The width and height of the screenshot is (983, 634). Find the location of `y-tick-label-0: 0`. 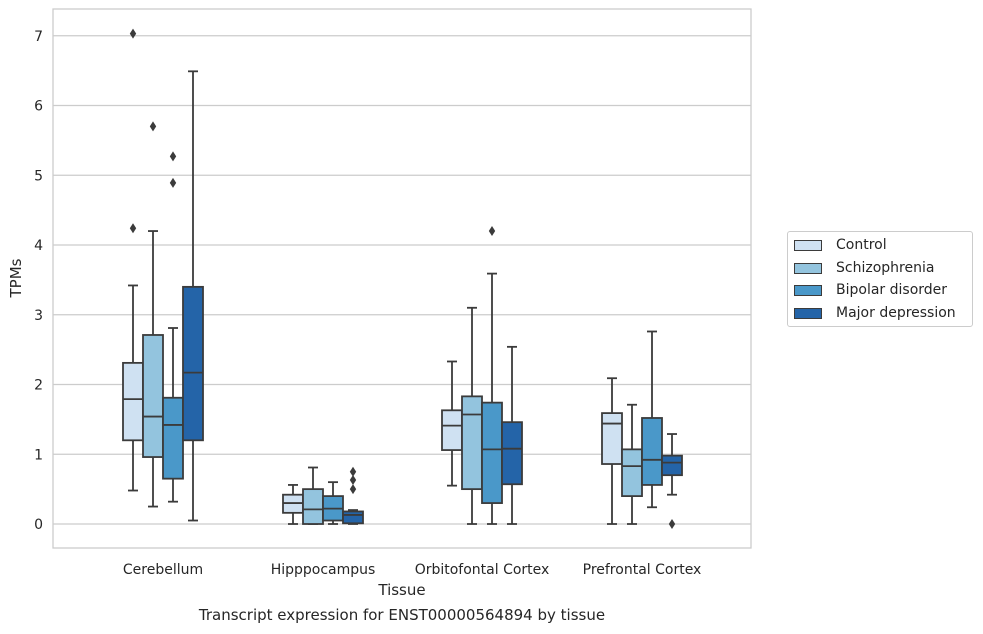

y-tick-label-0: 0 is located at coordinates (38, 525).